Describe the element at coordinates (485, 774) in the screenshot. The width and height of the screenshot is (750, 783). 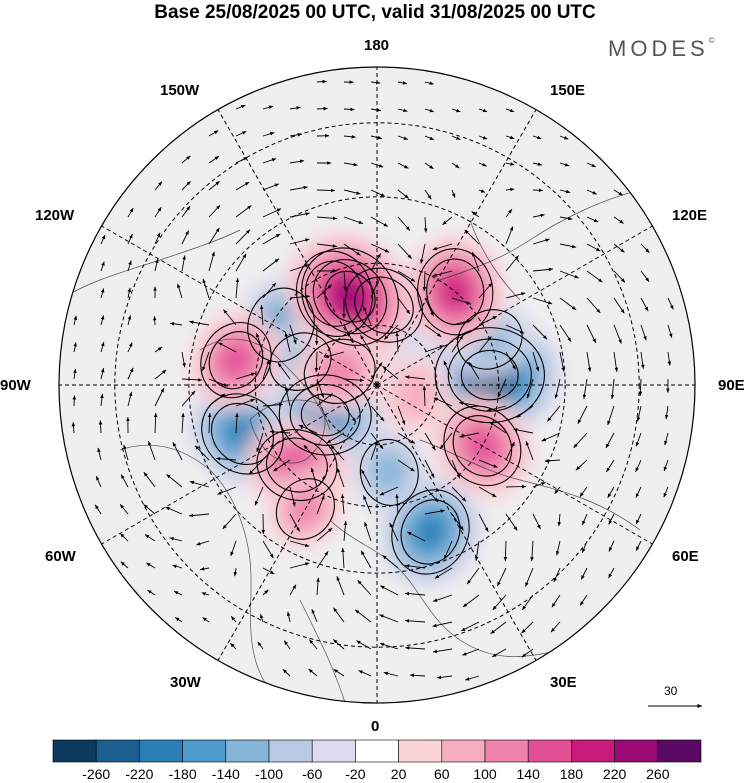
I see `colorbar-label: 100` at that location.